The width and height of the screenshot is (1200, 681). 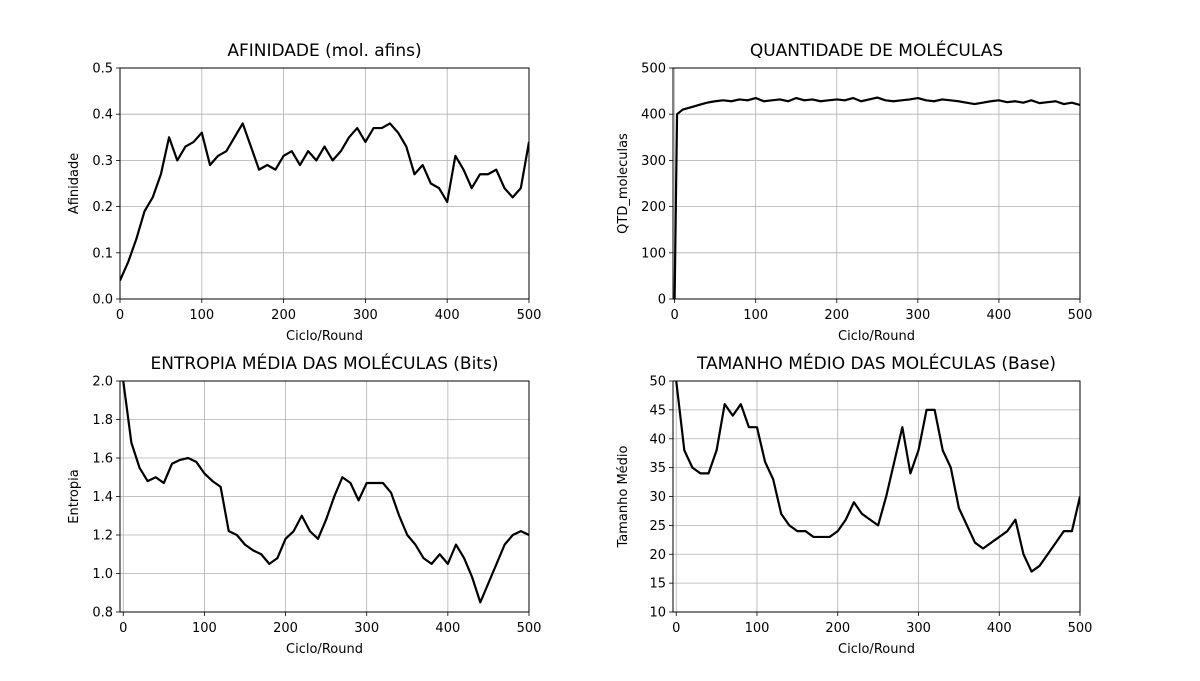 I want to click on y-tick-label: 1.6, so click(x=102, y=459).